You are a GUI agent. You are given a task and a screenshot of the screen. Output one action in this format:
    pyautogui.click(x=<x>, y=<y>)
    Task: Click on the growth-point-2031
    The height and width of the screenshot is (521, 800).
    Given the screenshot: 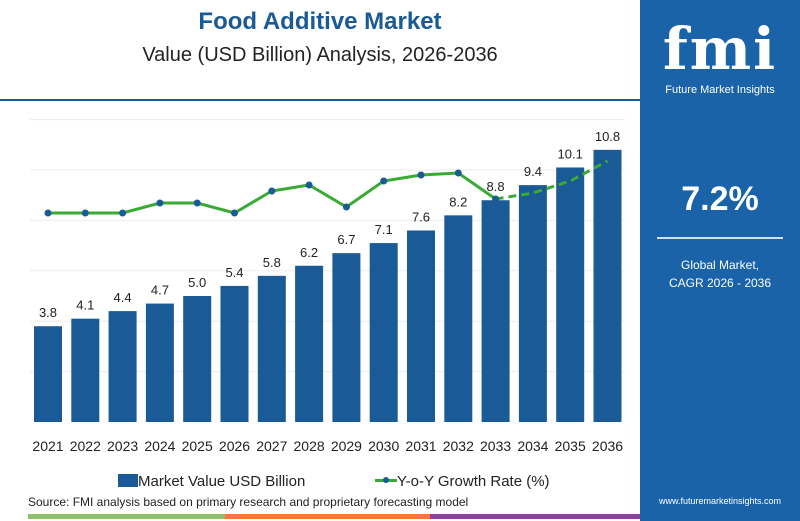 What is the action you would take?
    pyautogui.click(x=421, y=175)
    